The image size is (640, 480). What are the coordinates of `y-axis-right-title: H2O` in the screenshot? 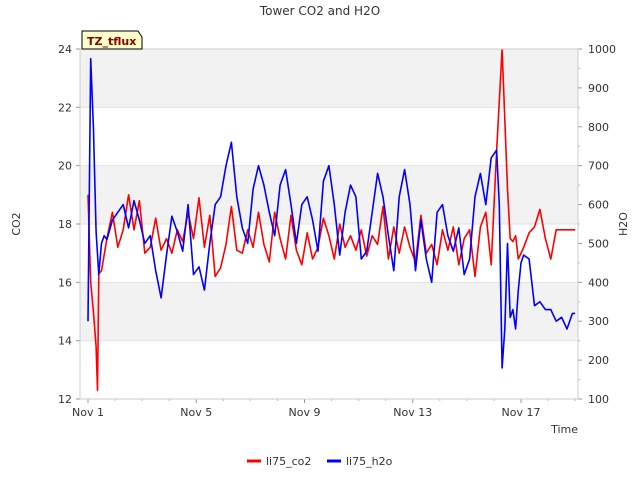 It's located at (623, 224).